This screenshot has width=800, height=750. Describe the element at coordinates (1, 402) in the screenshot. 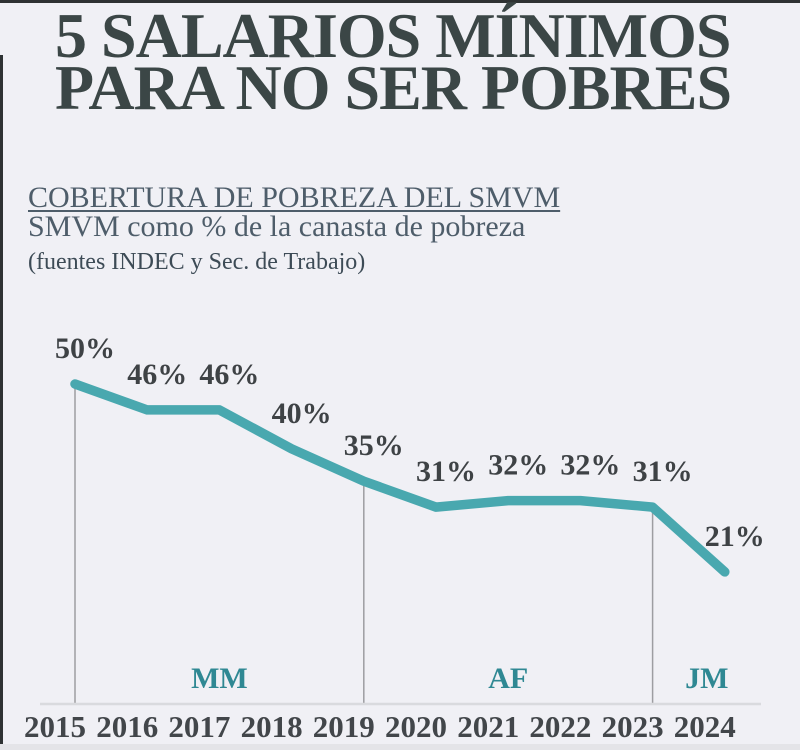

I see `page-border-left` at that location.